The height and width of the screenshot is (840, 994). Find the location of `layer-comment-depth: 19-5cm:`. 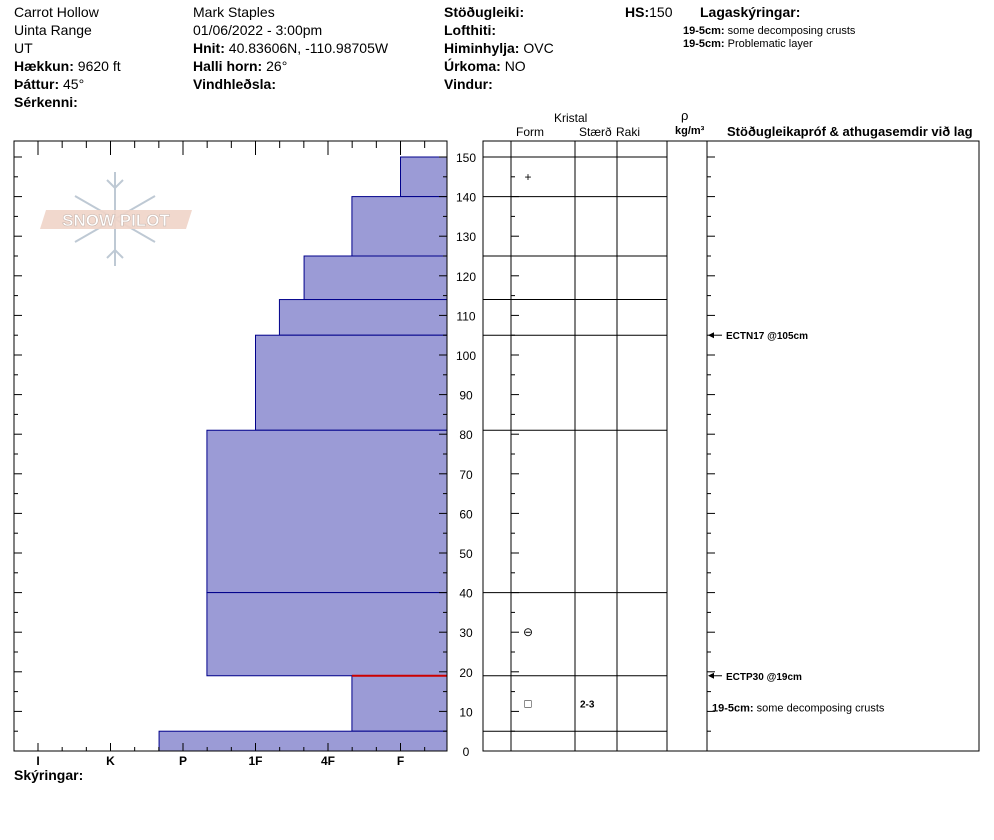

layer-comment-depth: 19-5cm: is located at coordinates (734, 708).